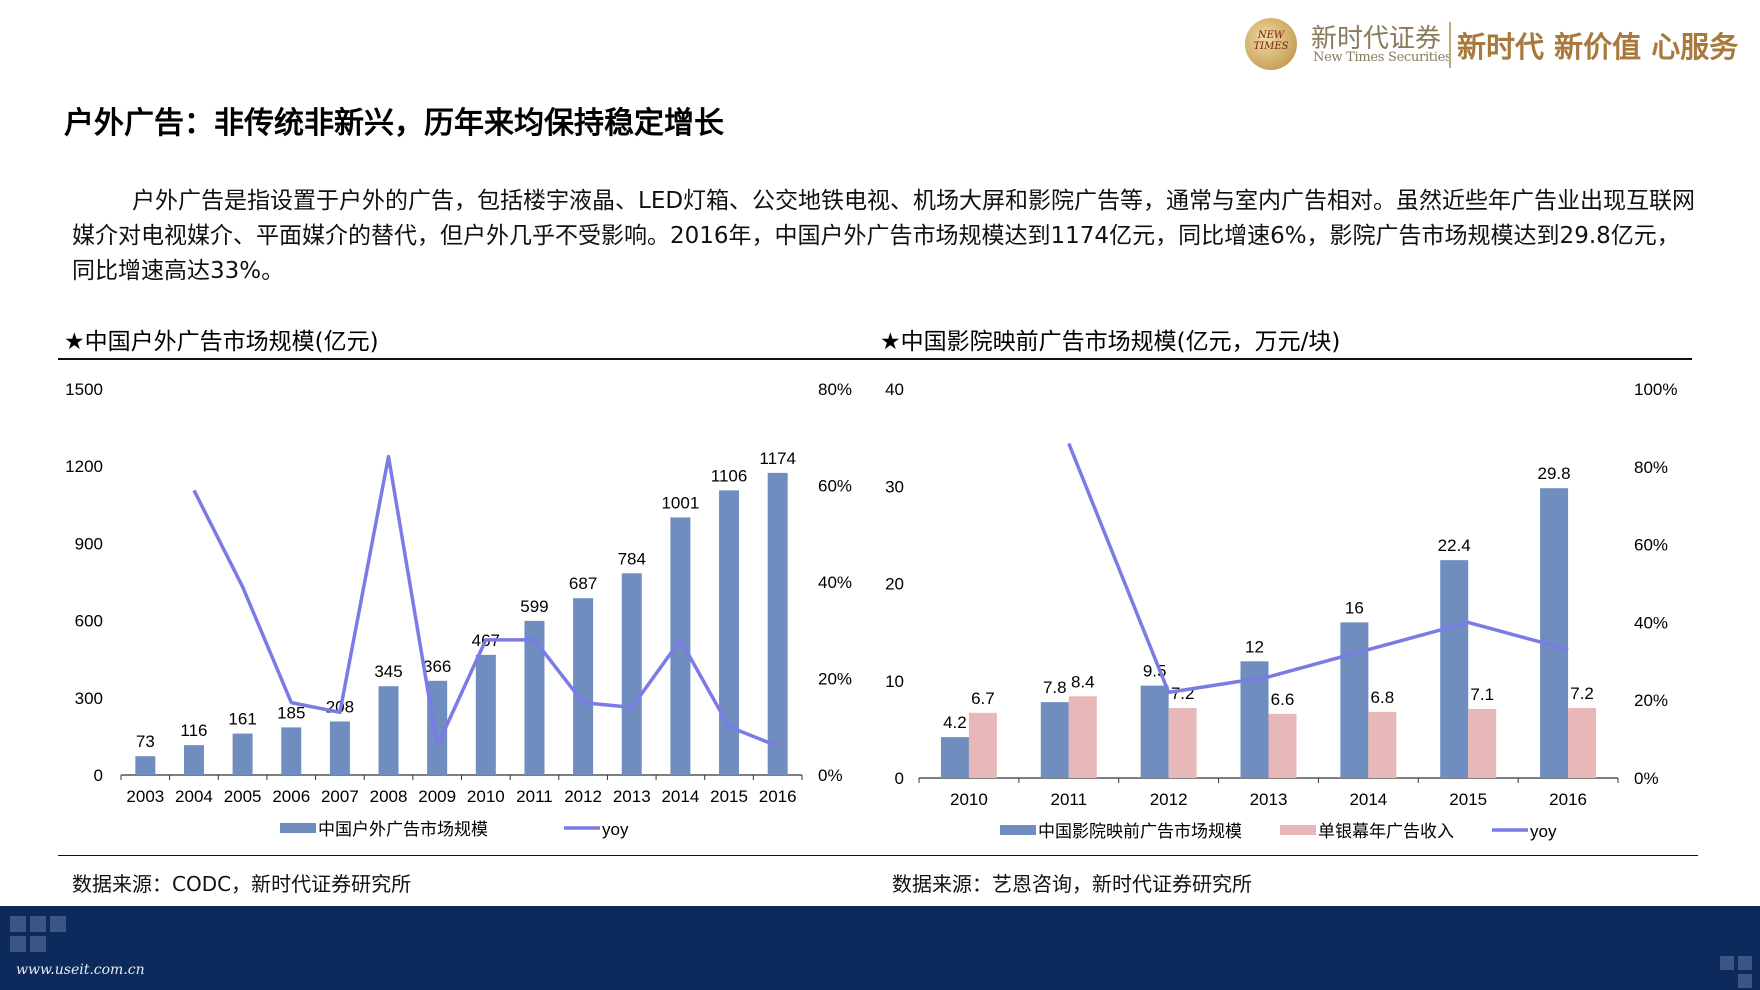  I want to click on right-axis-tick-label: 0%, so click(1646, 778).